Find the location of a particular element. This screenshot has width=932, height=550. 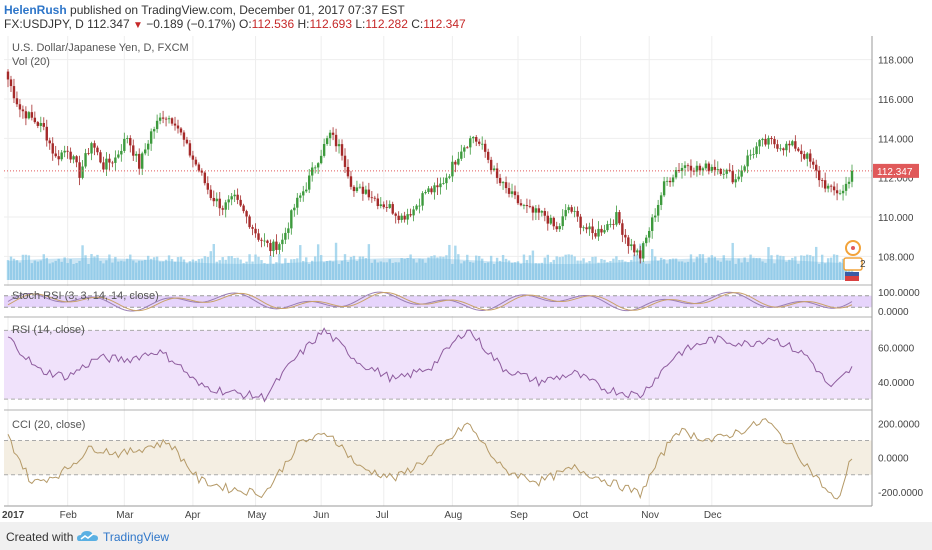

y-tick-label: 60.0000 is located at coordinates (896, 349).